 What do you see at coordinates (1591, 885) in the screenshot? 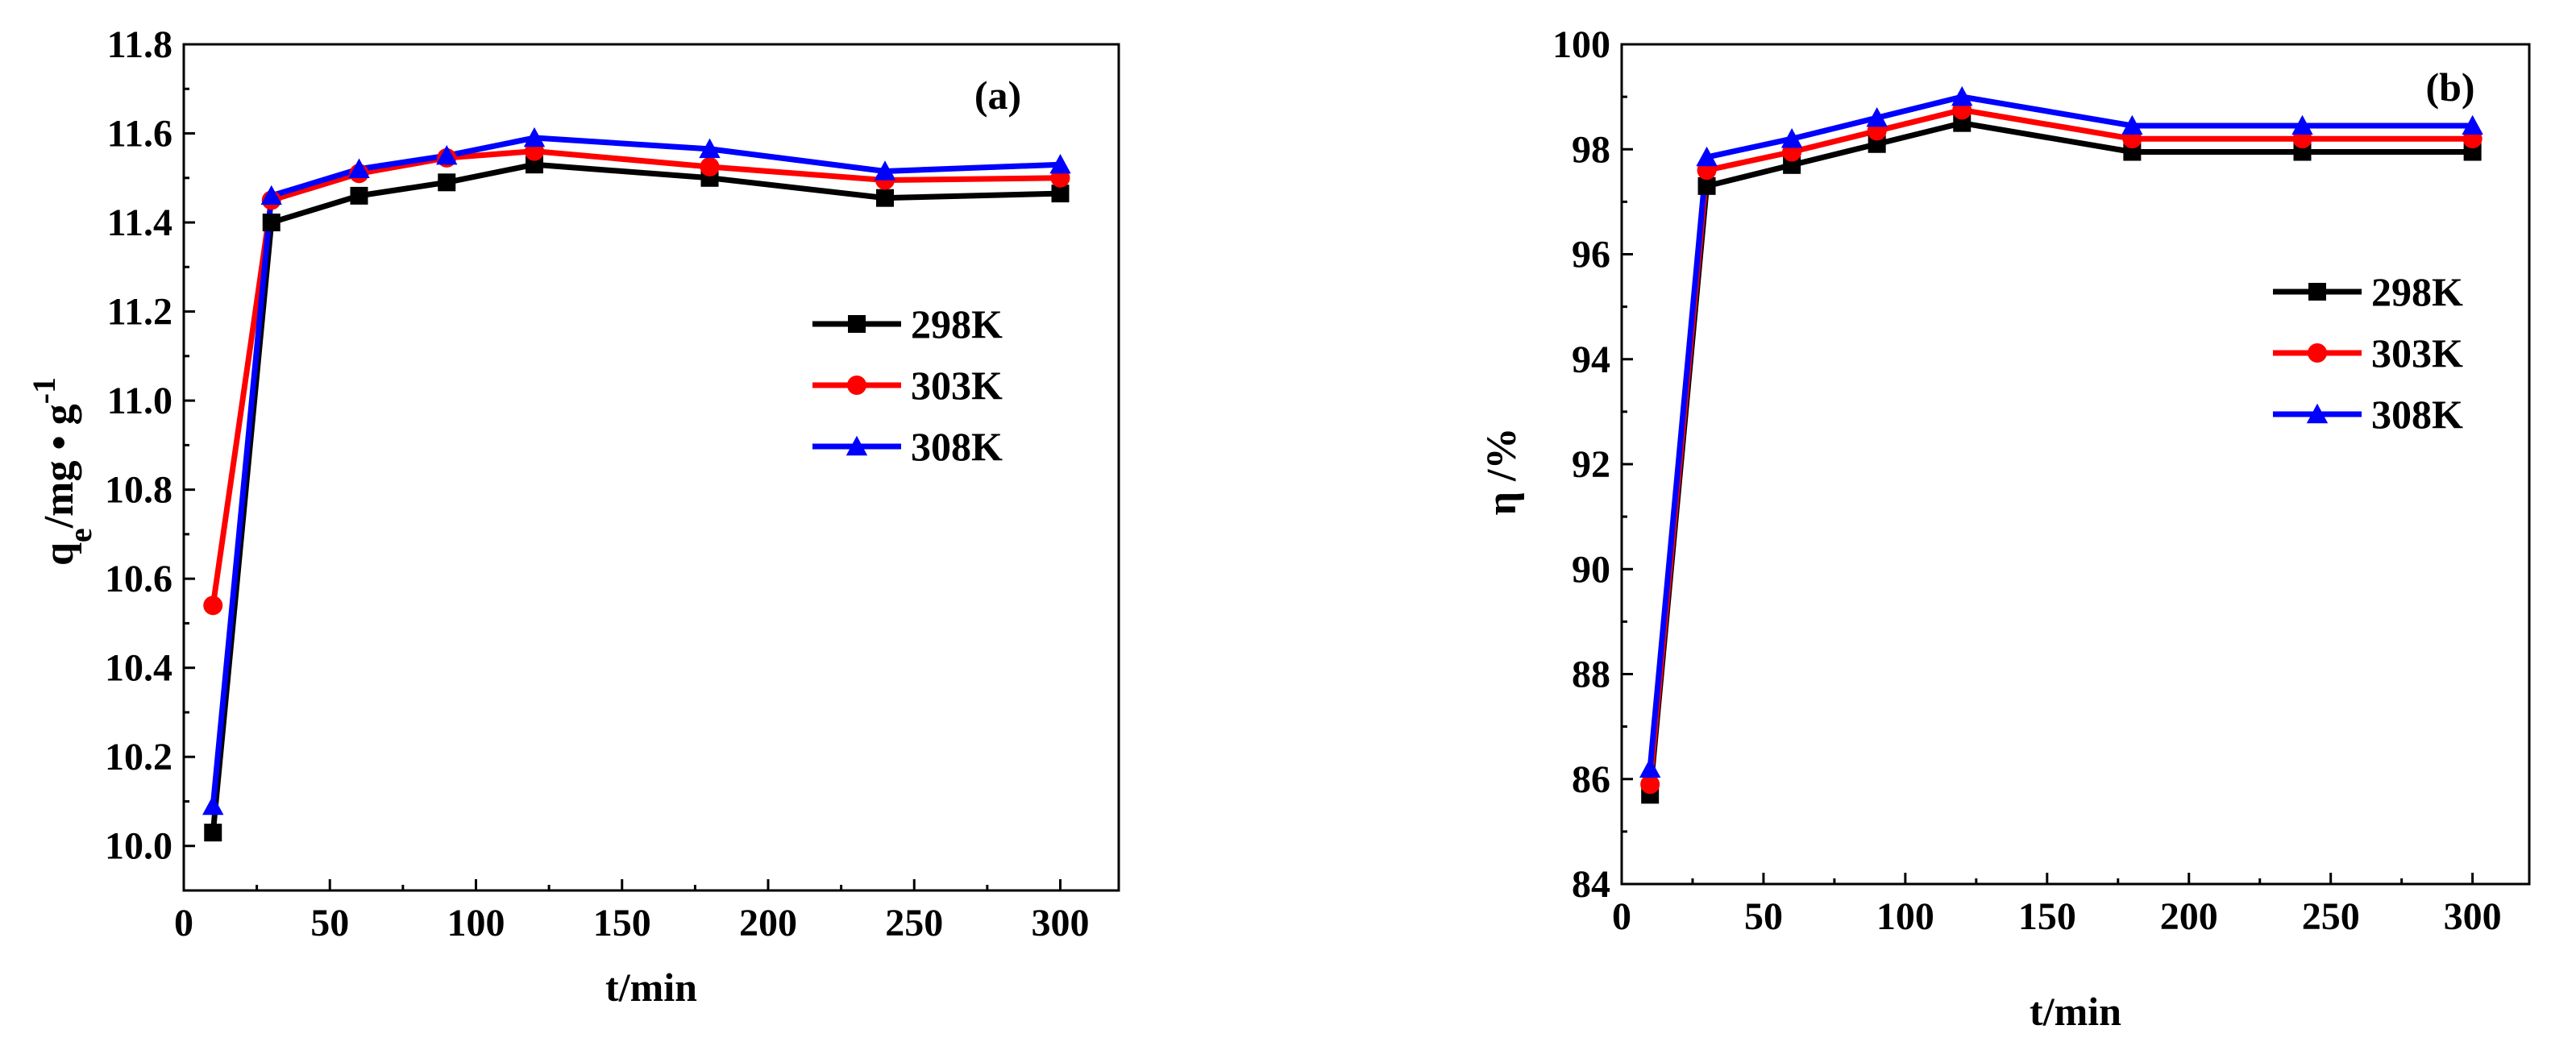
I see `y-tick-label: 84` at bounding box center [1591, 885].